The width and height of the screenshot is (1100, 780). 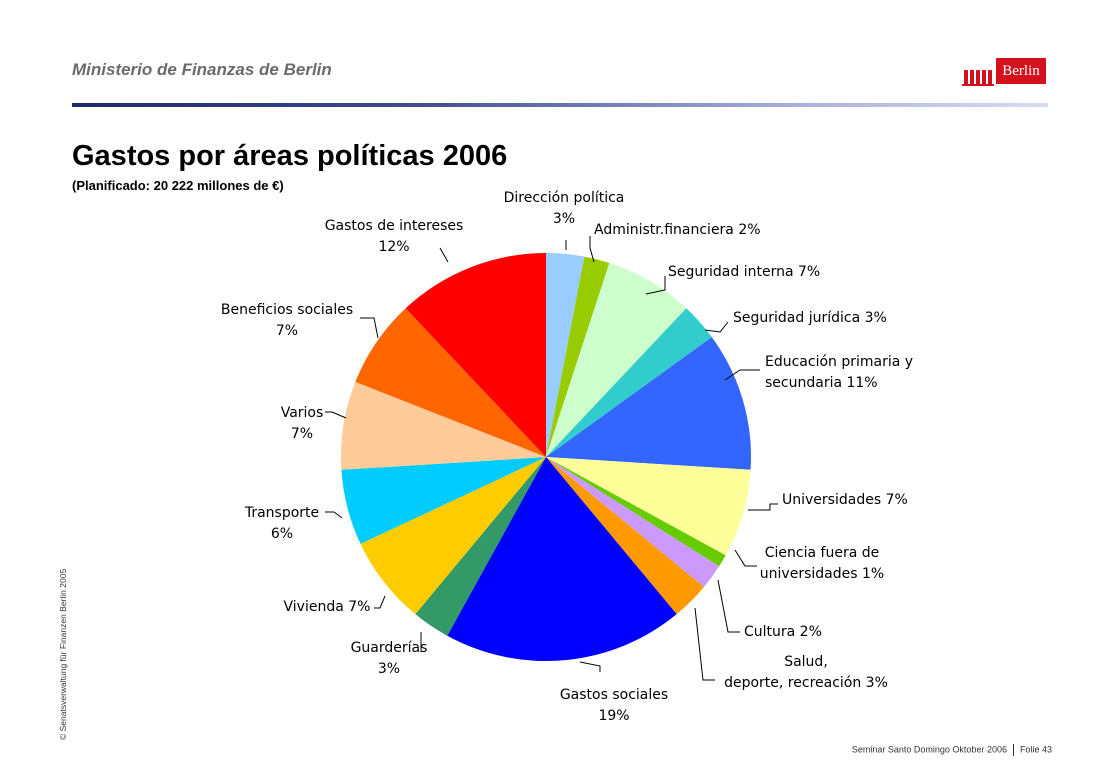 What do you see at coordinates (282, 534) in the screenshot?
I see `slice-label: 6%` at bounding box center [282, 534].